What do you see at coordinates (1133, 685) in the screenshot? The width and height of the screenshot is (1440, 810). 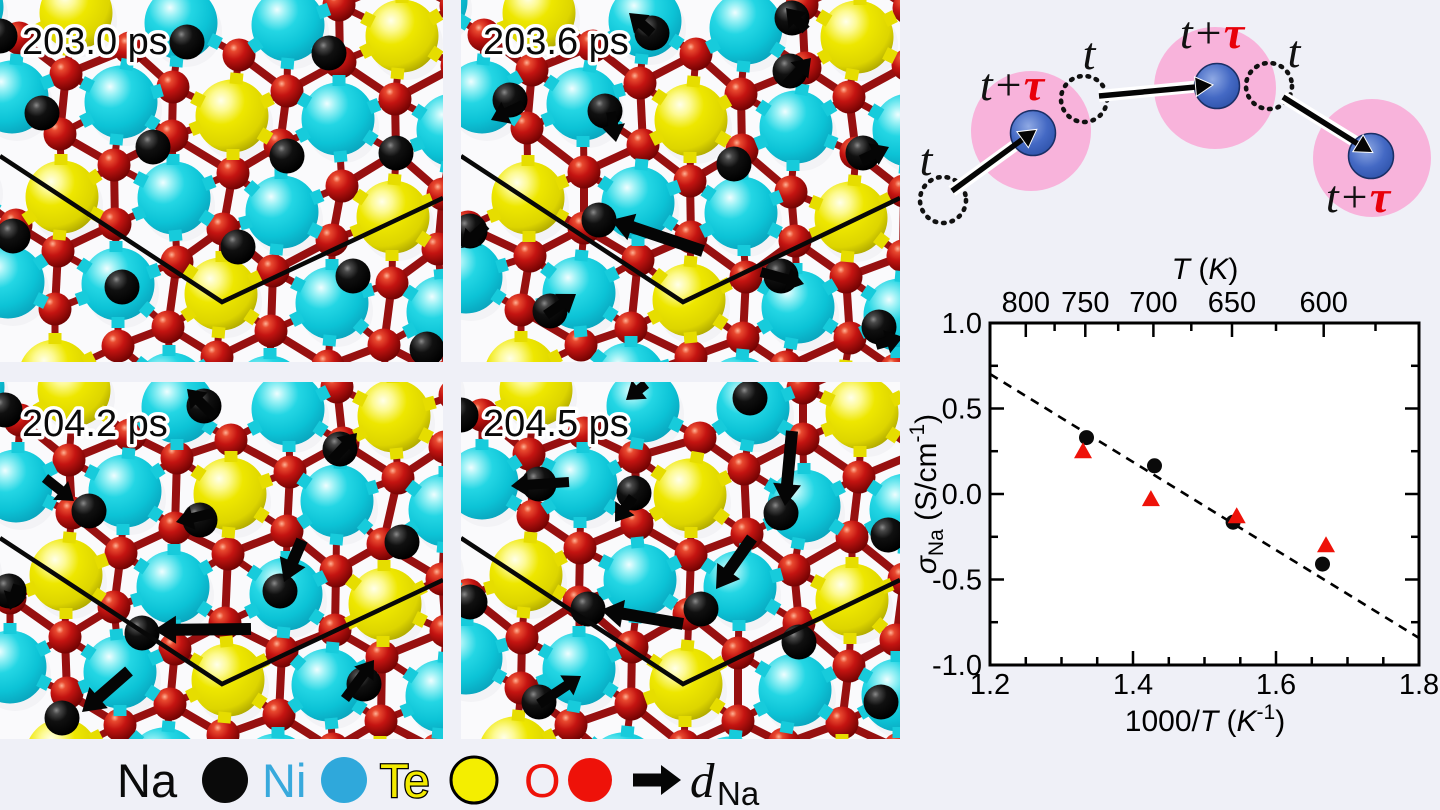 I see `svg-text: 1.4` at bounding box center [1133, 685].